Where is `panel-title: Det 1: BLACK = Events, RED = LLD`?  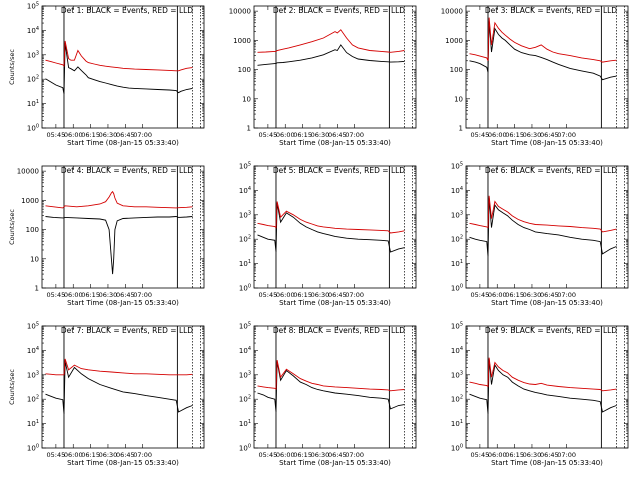
panel-title: Det 1: BLACK = Events, RED = LLD is located at coordinates (127, 10).